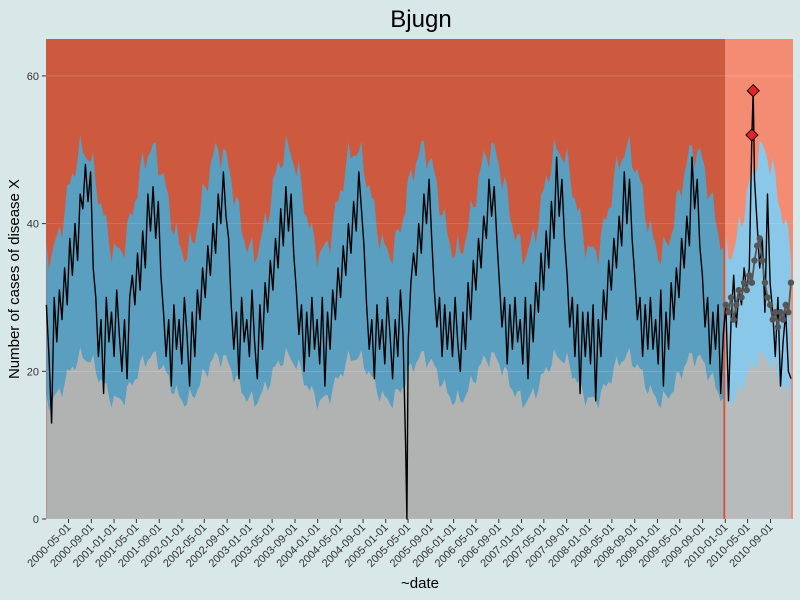  What do you see at coordinates (420, 583) in the screenshot?
I see `x-axis-title: ~date` at bounding box center [420, 583].